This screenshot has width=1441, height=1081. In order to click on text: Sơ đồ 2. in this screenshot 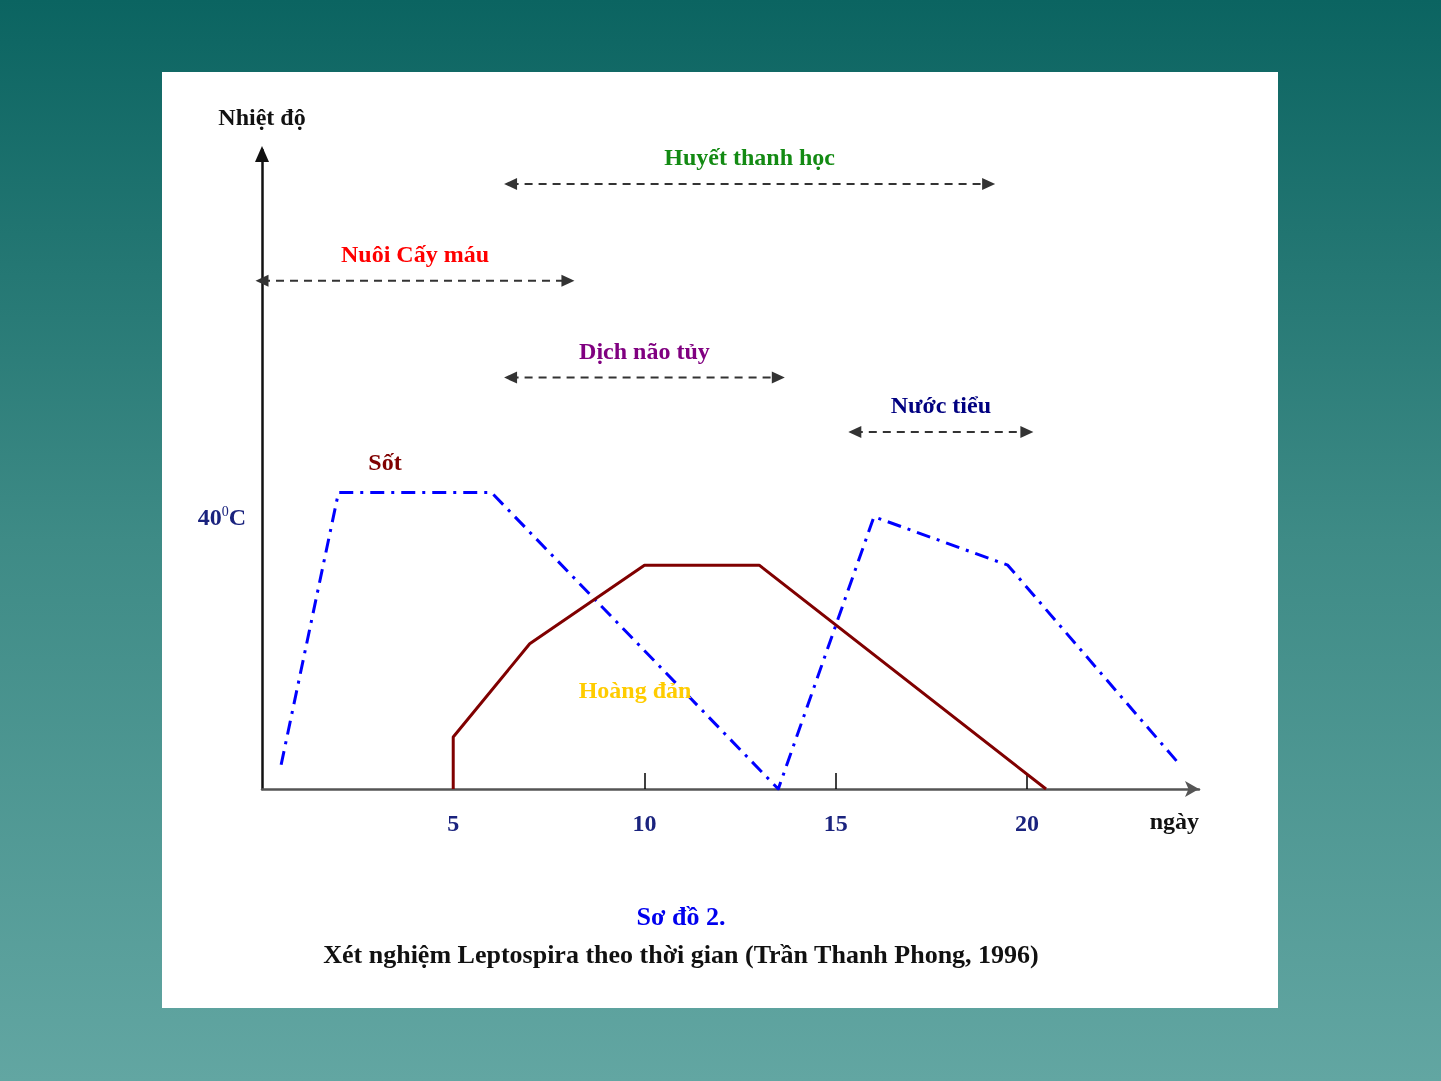, I will do `click(681, 916)`.